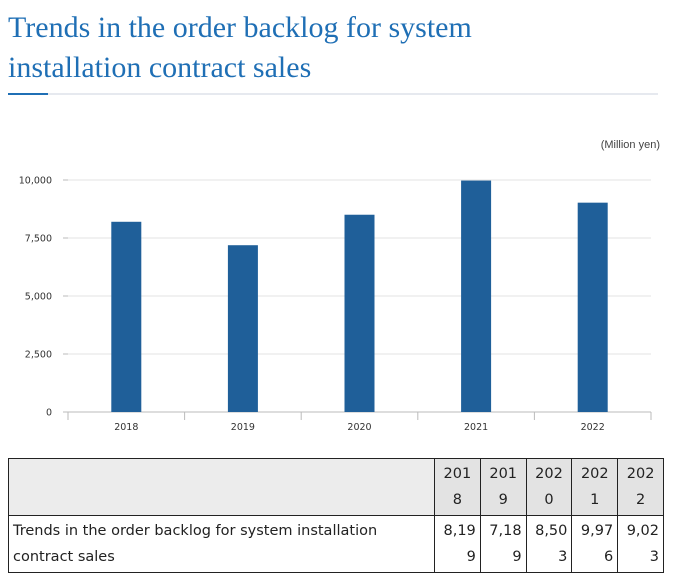 This screenshot has width=680, height=579. I want to click on x-tick-label: 2020, so click(359, 427).